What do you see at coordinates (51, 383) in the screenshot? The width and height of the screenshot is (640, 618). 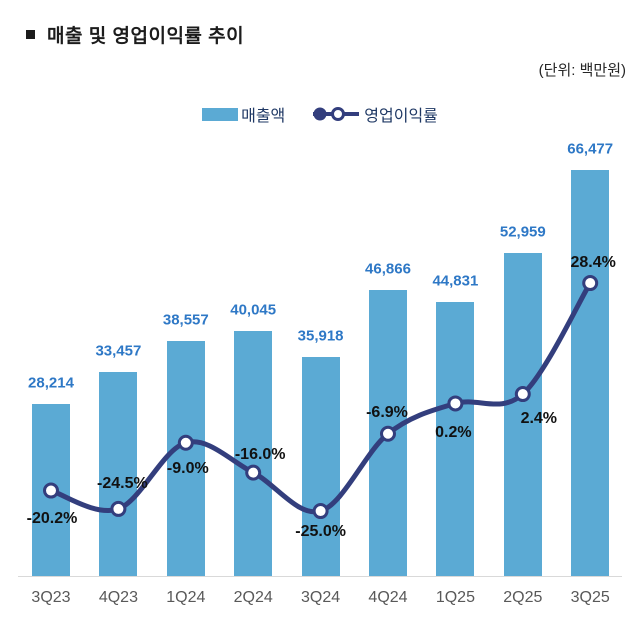 I see `revenue-value-label: 28,214` at bounding box center [51, 383].